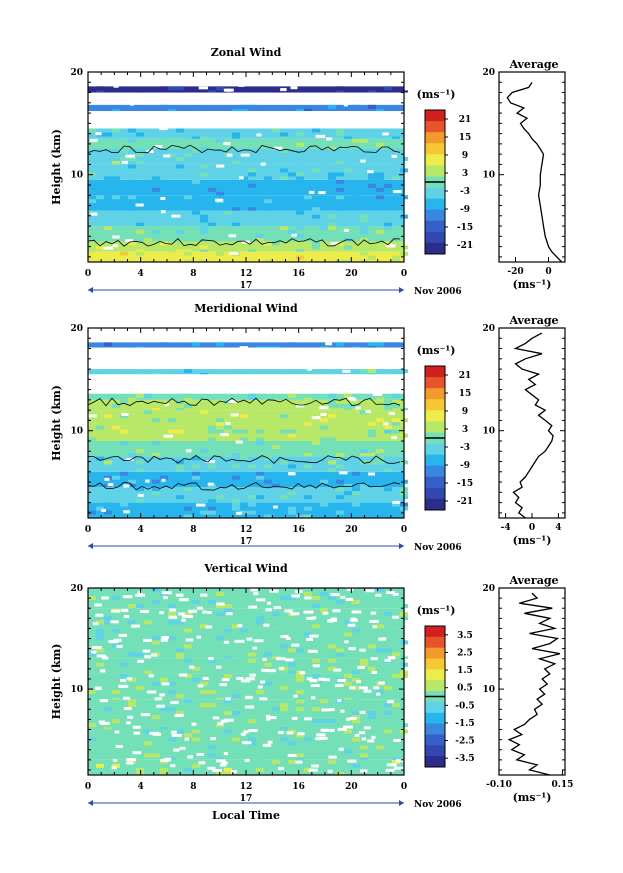 The height and width of the screenshot is (873, 623). I want to click on y-tick-label: 10, so click(76, 176).